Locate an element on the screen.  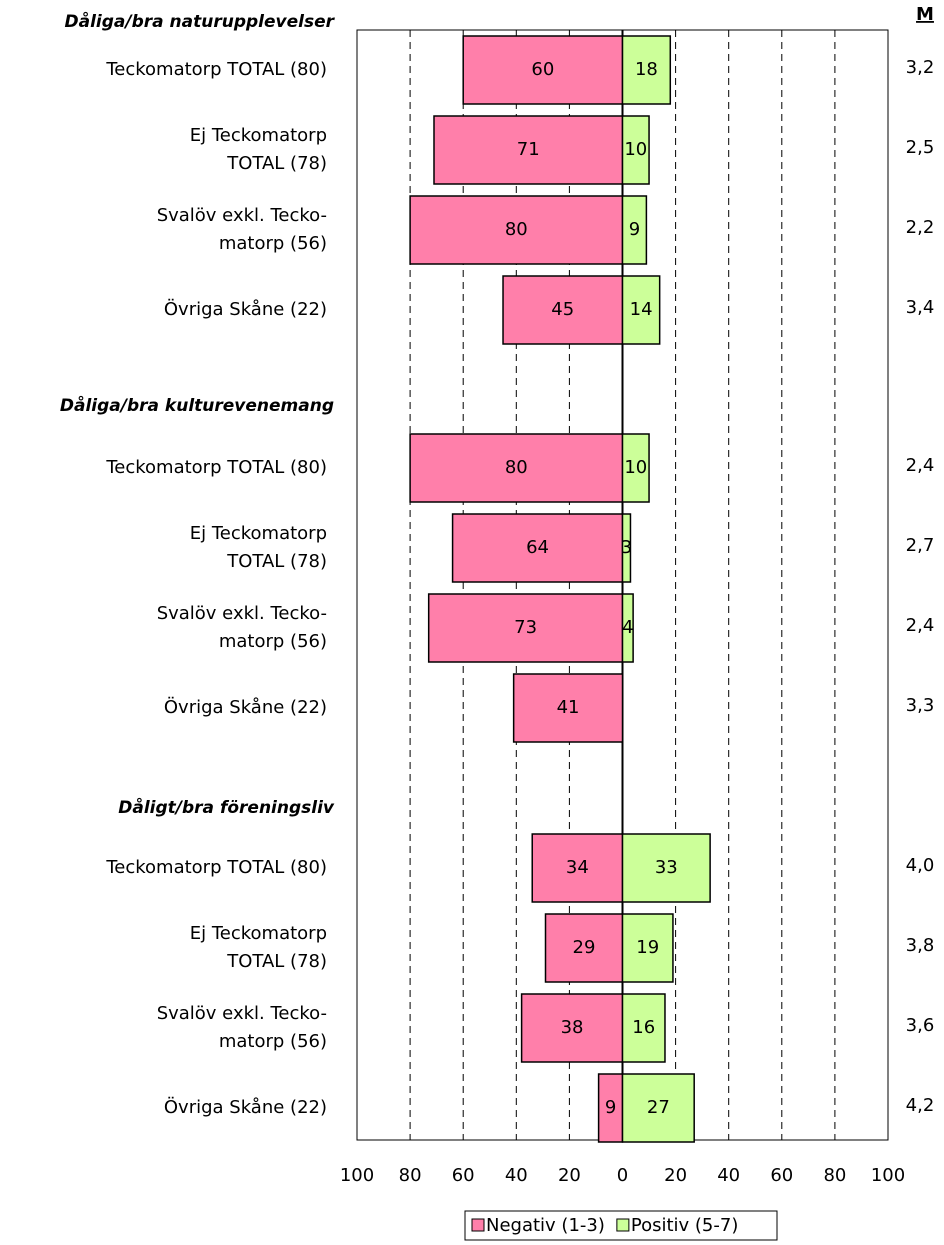
bar-value-label: 27 is located at coordinates (658, 1107).